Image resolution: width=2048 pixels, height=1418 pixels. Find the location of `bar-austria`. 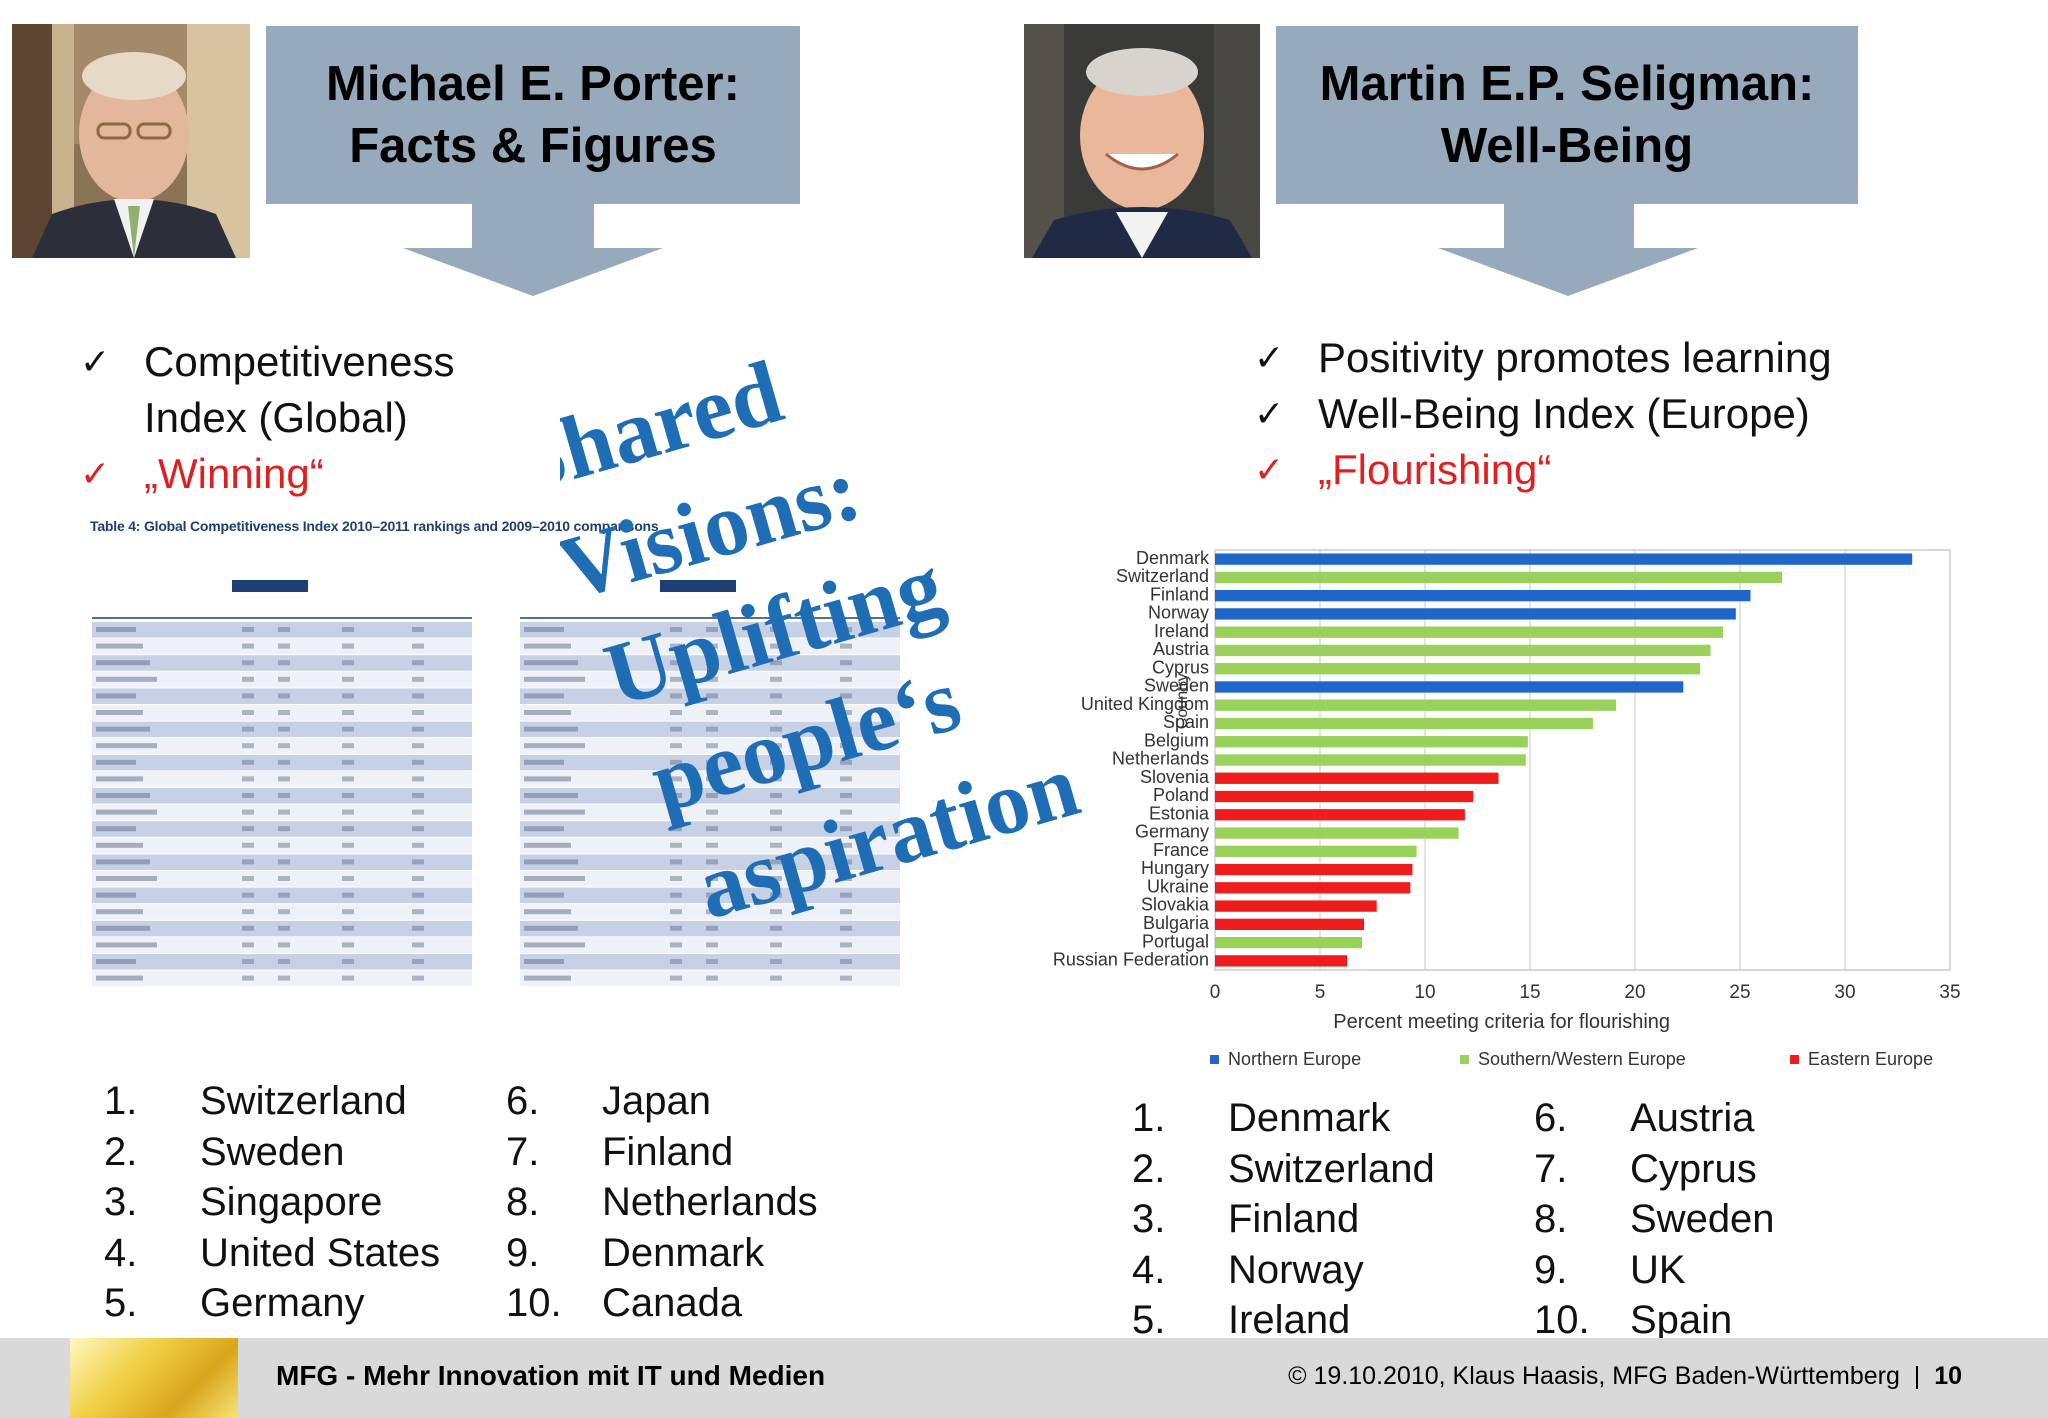

bar-austria is located at coordinates (1463, 650).